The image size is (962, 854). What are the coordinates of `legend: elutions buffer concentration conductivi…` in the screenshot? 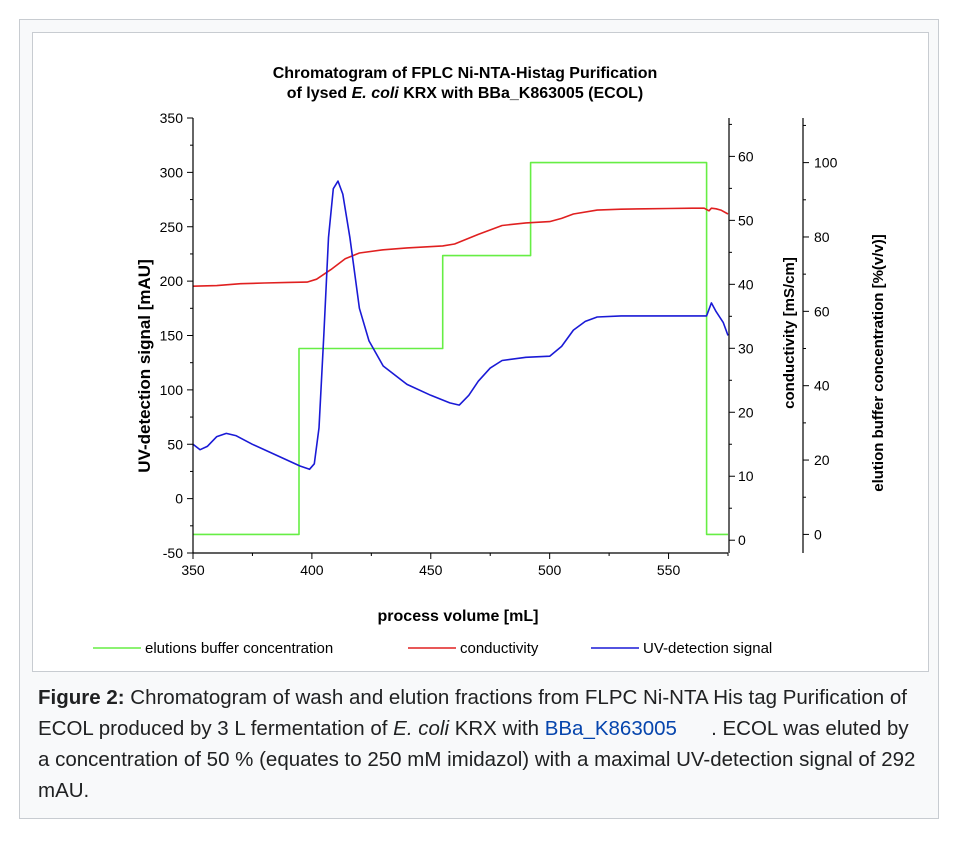 It's located at (432, 648).